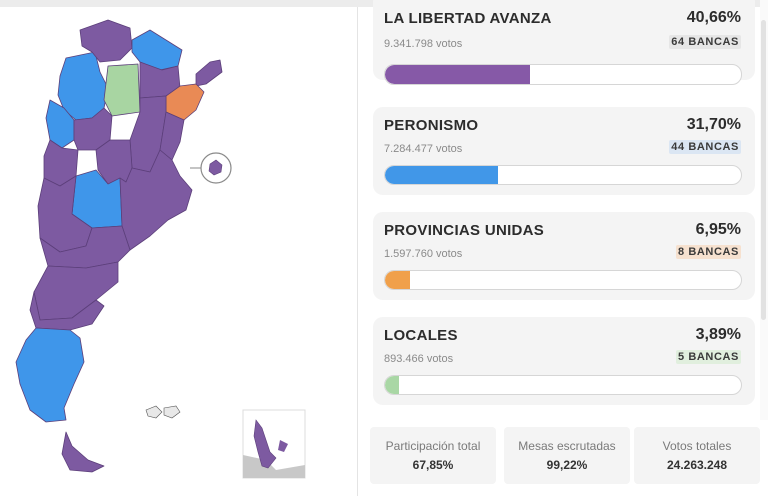  I want to click on stat-label: Participación total, so click(433, 446).